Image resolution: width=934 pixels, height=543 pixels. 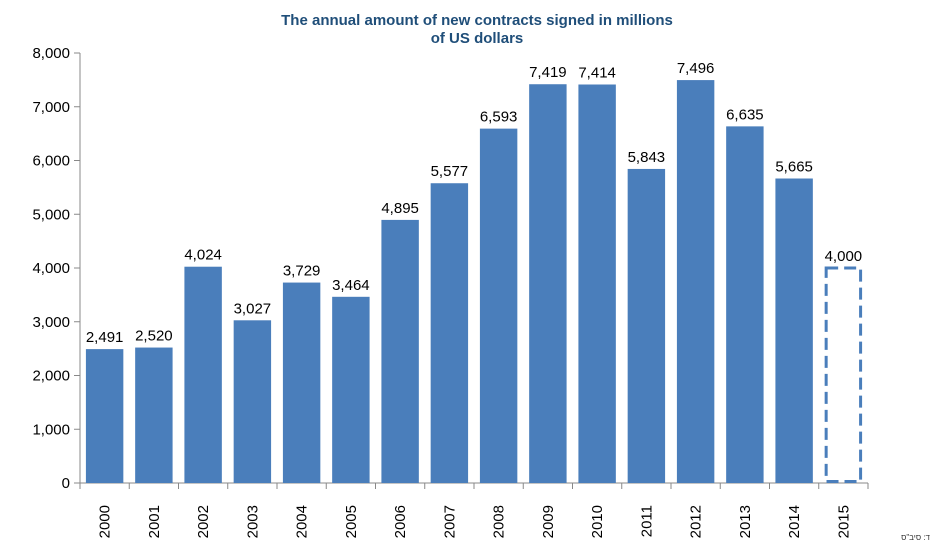 I want to click on y-tick-label: 1,000, so click(x=51, y=429).